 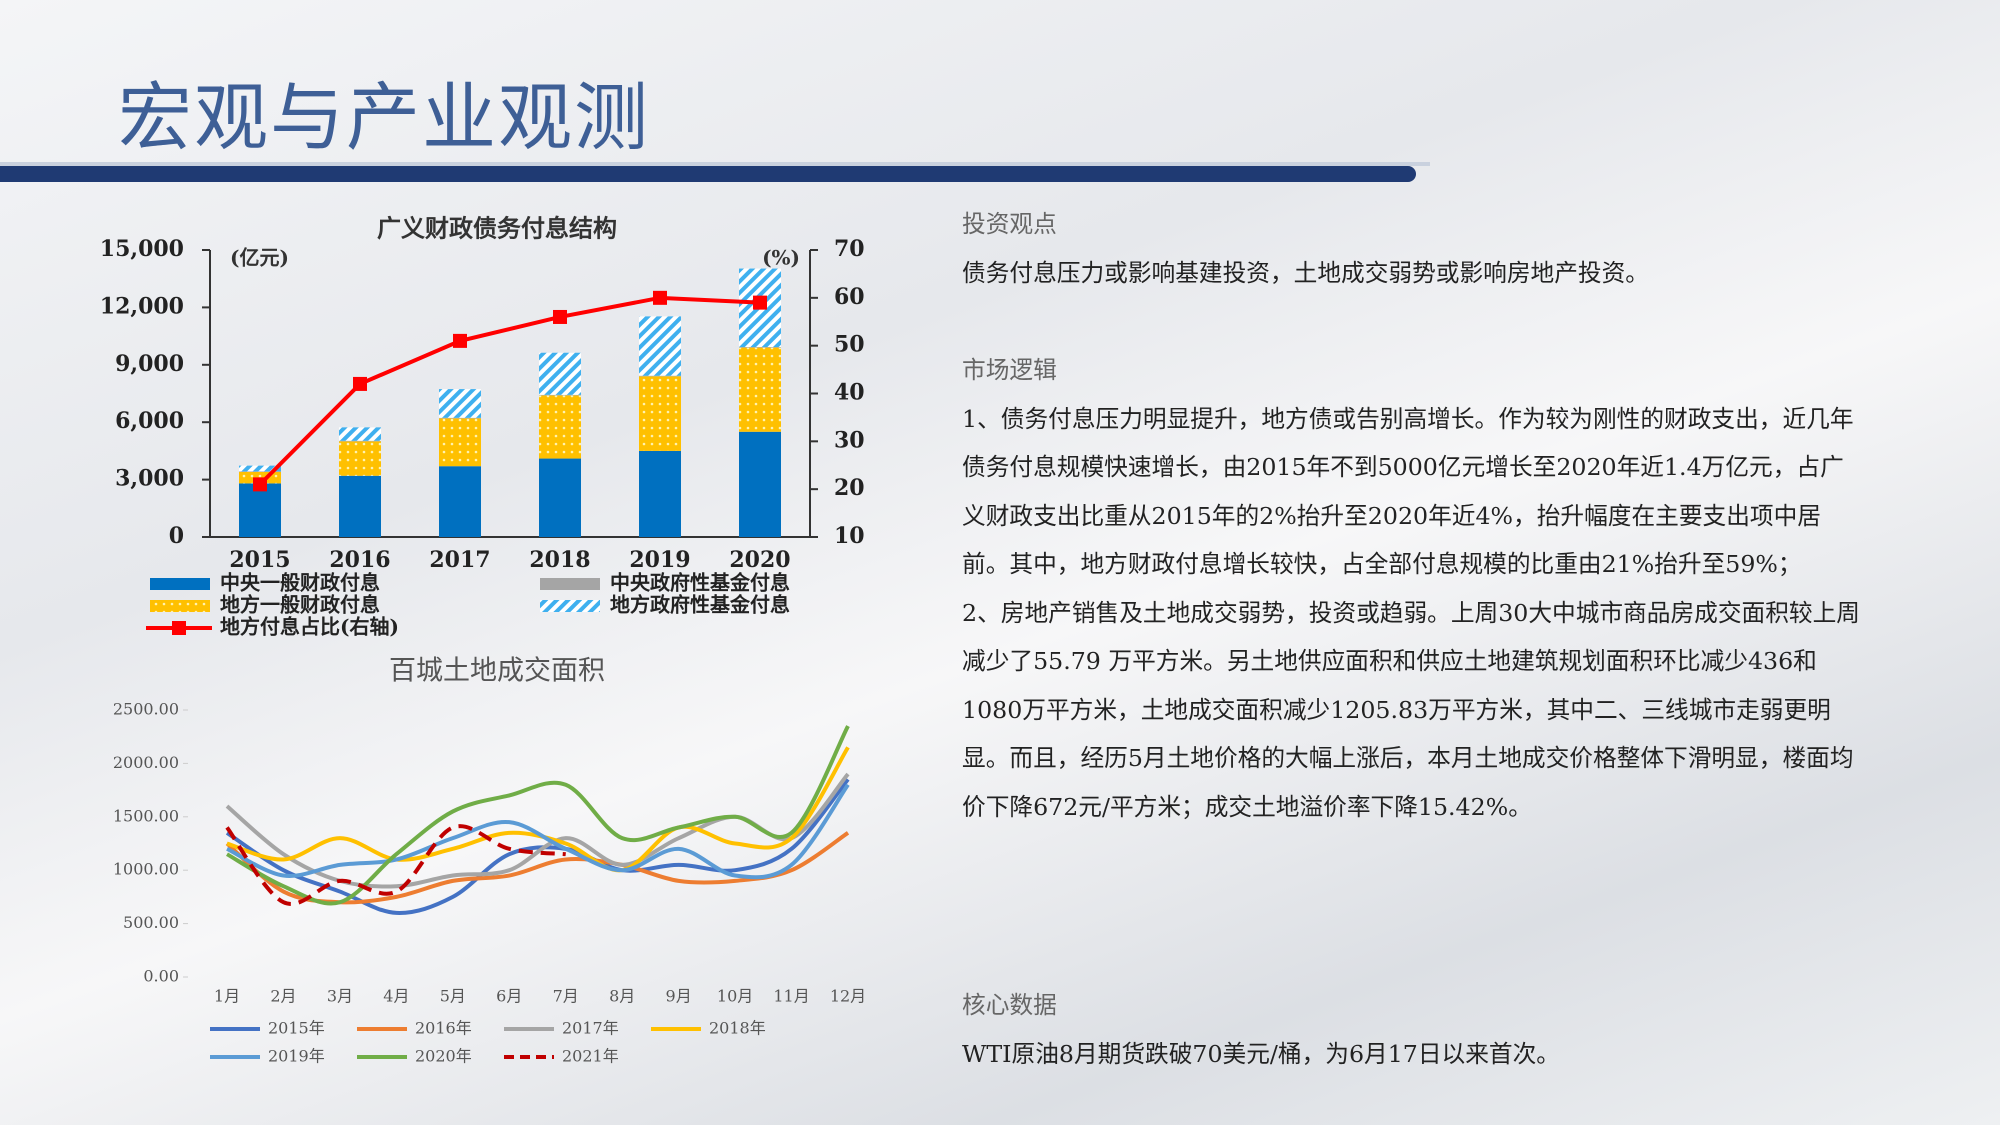 I want to click on legend-label: 2016年, so click(x=443, y=1028).